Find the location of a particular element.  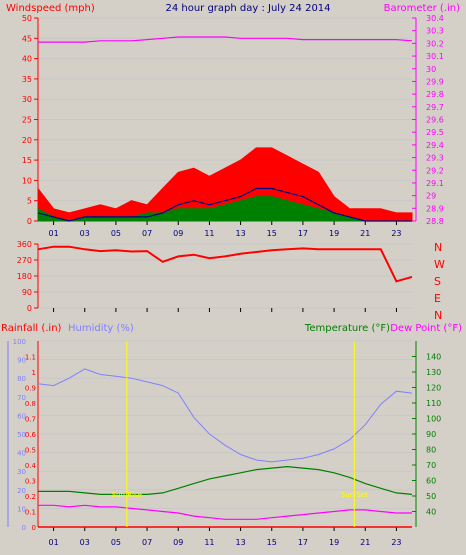

bottom-x-tick-label: 17 is located at coordinates (303, 542).